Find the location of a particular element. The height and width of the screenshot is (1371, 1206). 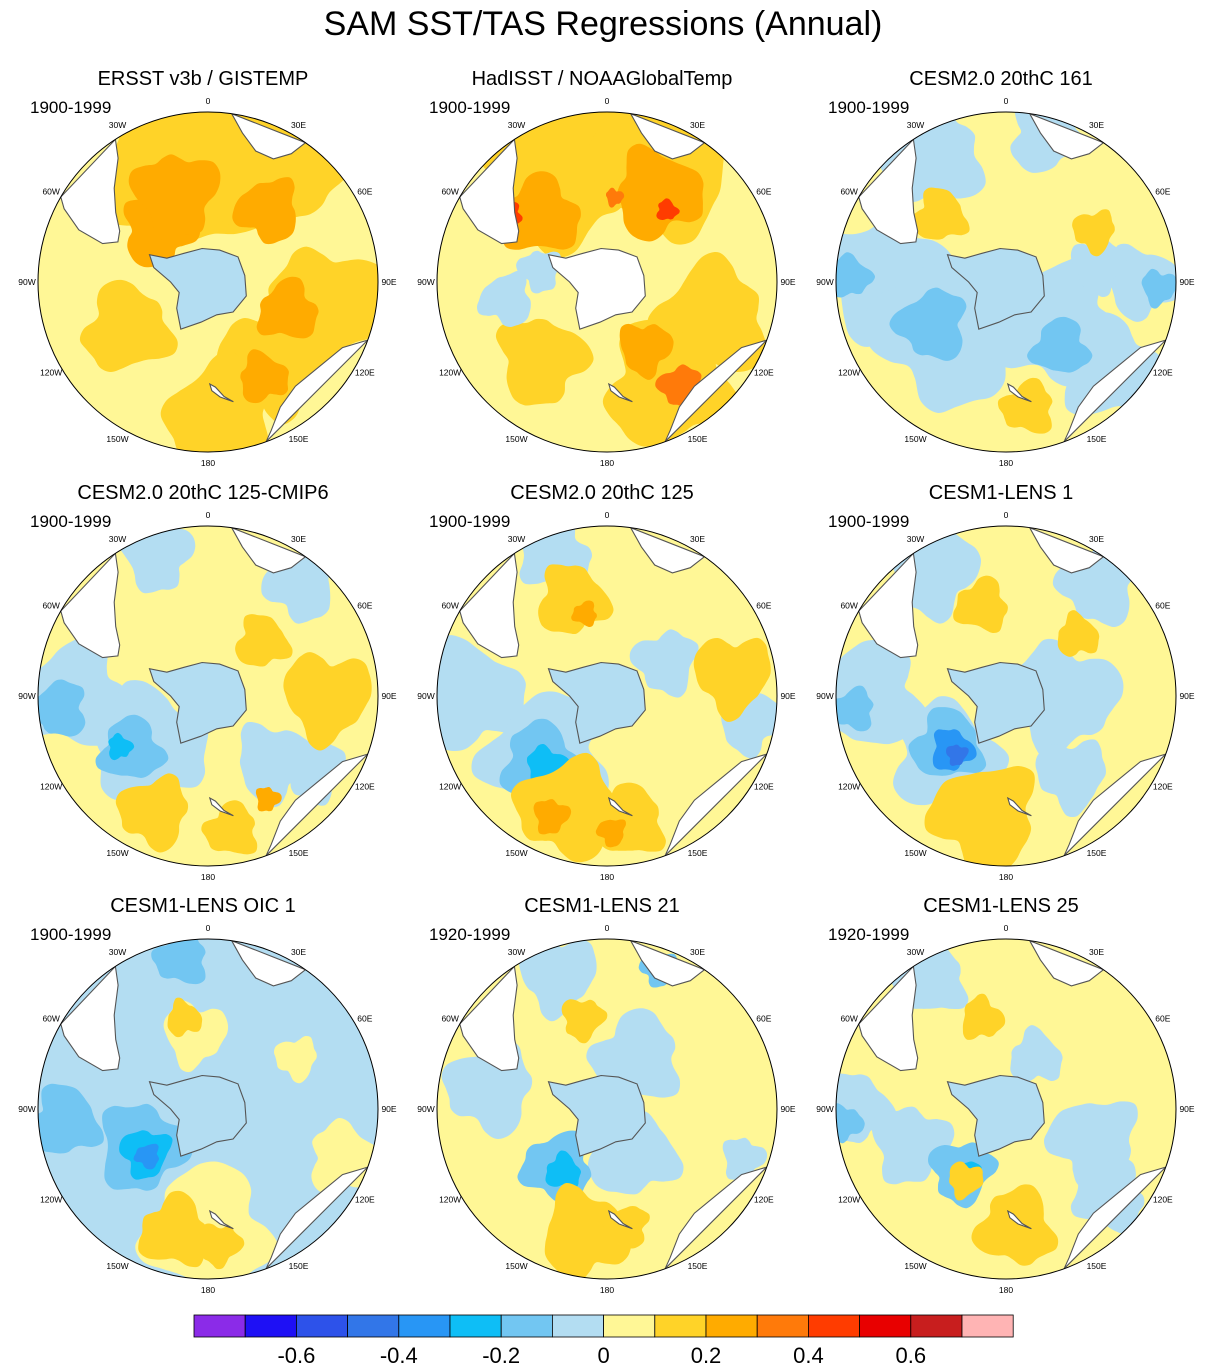

map-field is located at coordinates (607, 1109).